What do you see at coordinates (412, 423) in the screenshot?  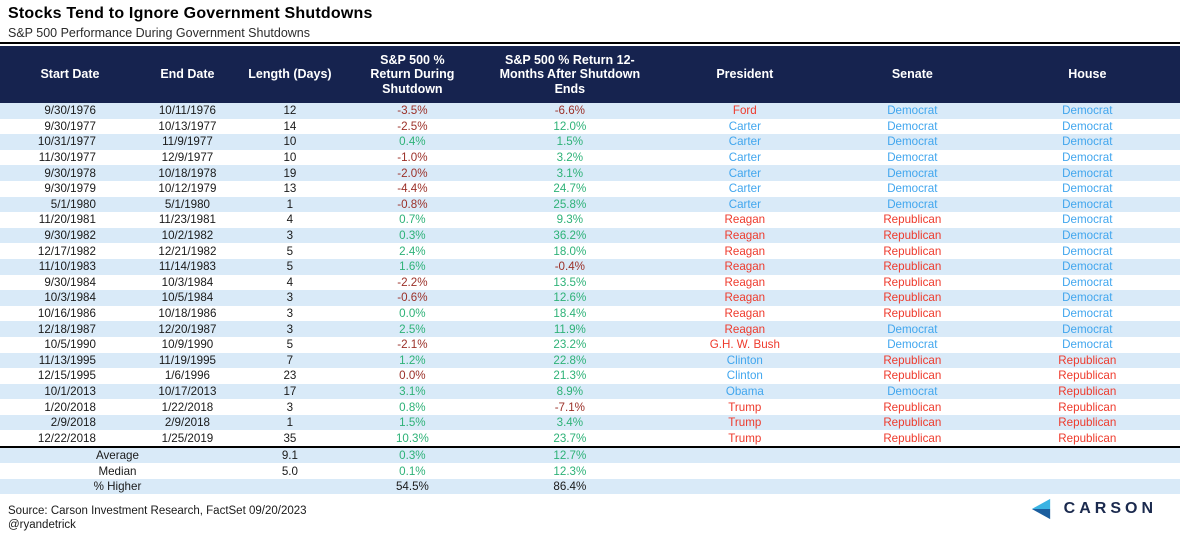 I see `return-during-cell: 1.5%` at bounding box center [412, 423].